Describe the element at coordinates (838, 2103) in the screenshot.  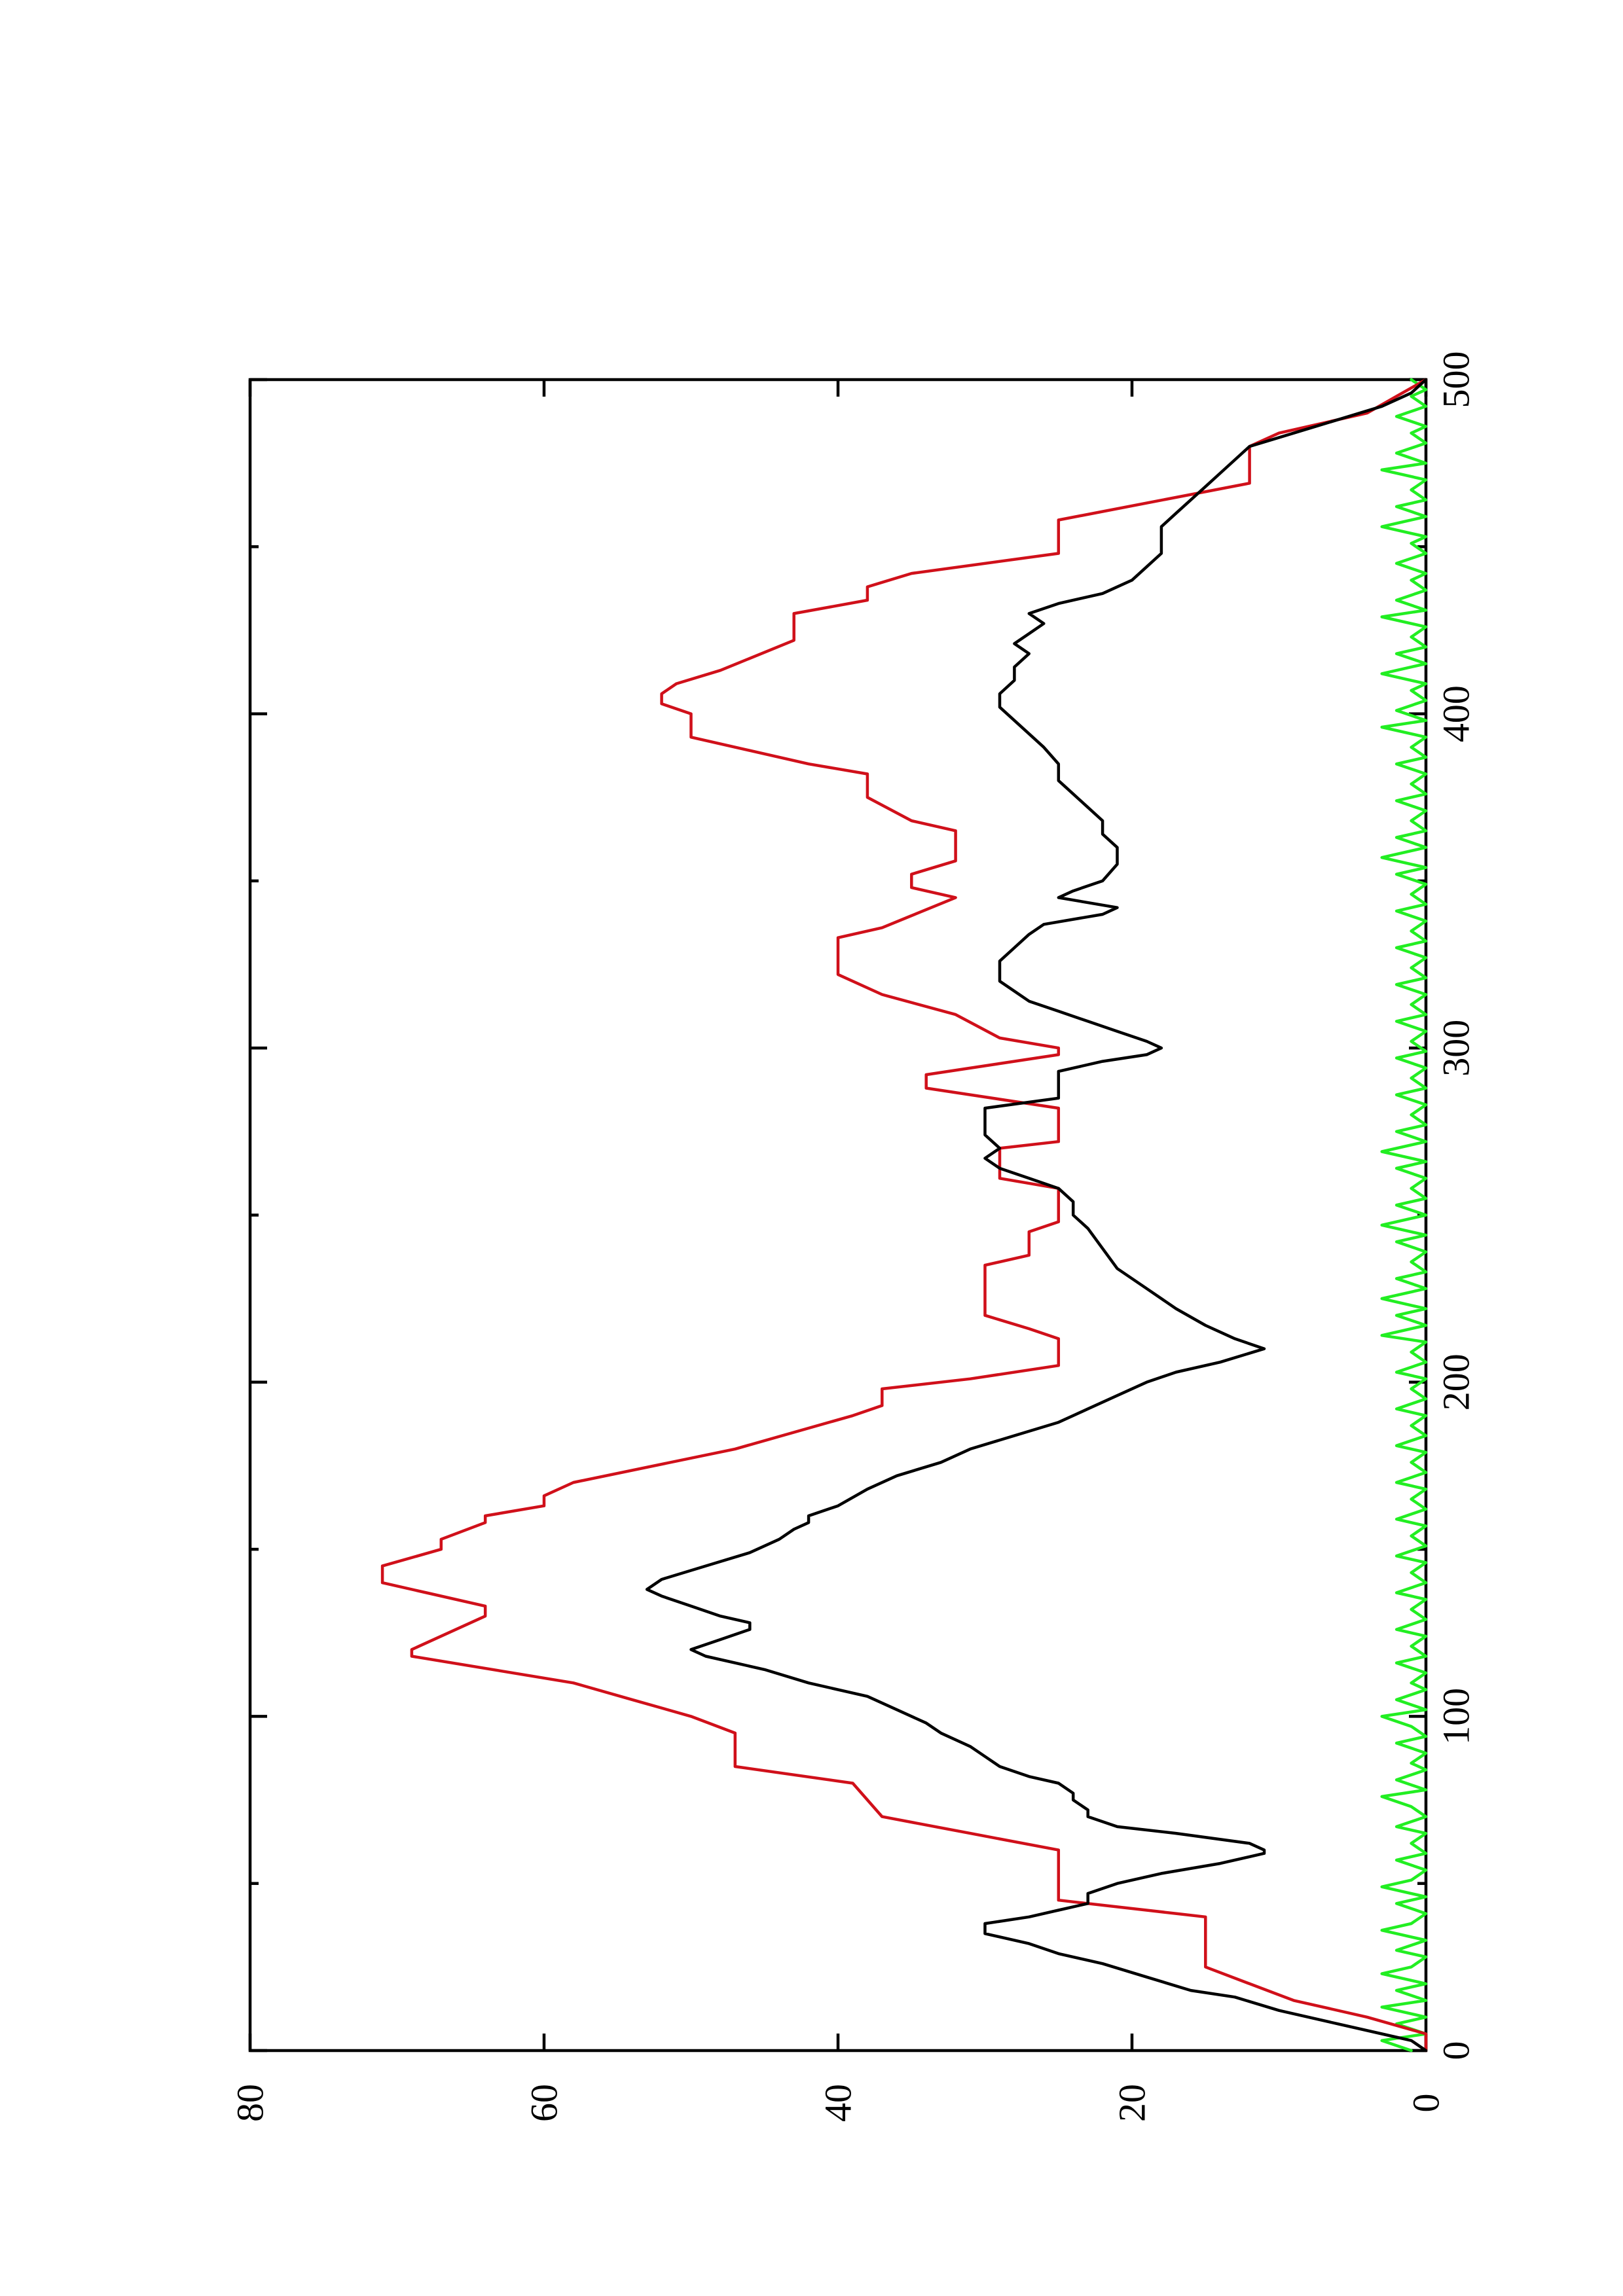
I see `y-tick-label: 40` at that location.